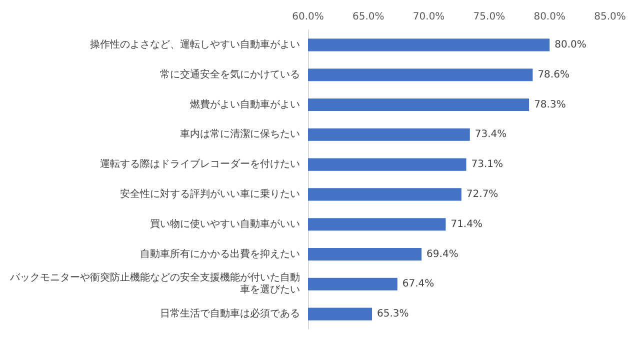 This screenshot has width=640, height=339. I want to click on x-tick-label: 70.0%, so click(428, 17).